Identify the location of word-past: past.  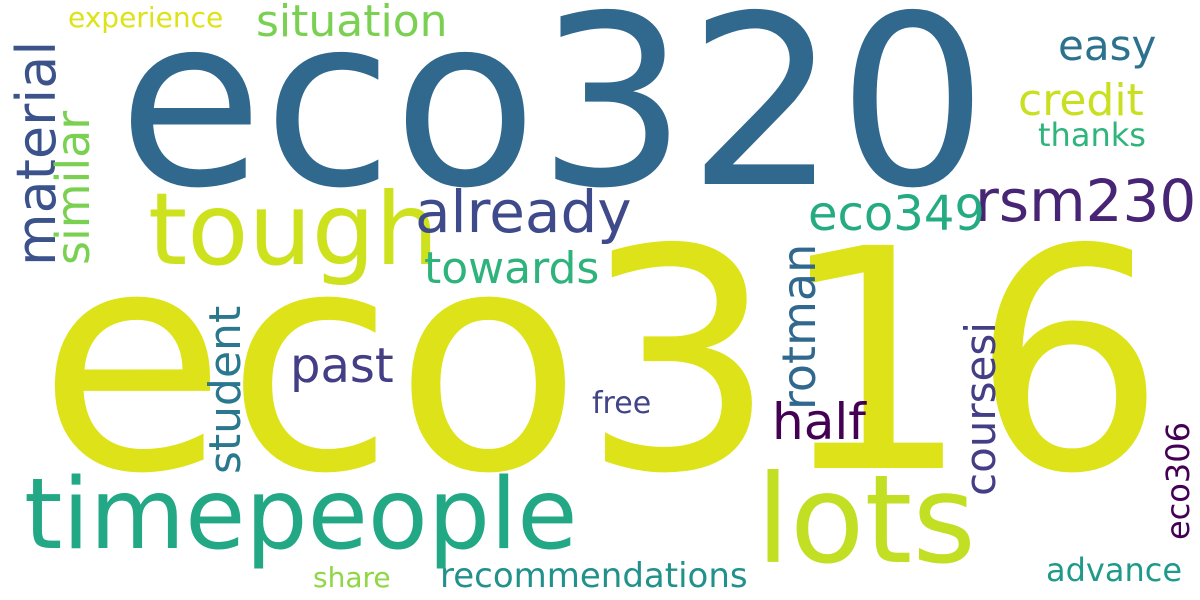
(342, 366).